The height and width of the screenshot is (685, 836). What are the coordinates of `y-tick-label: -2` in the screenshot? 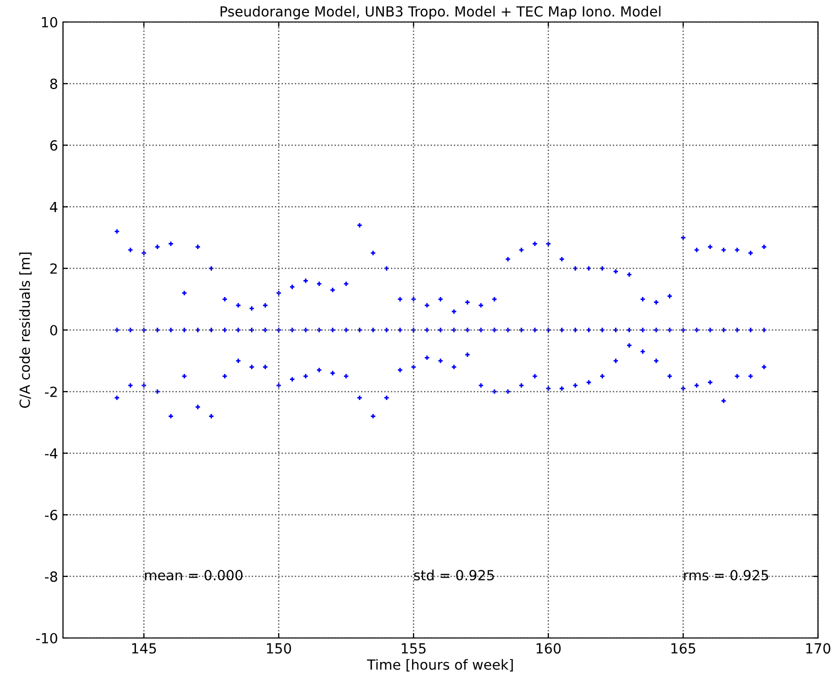 It's located at (50, 391).